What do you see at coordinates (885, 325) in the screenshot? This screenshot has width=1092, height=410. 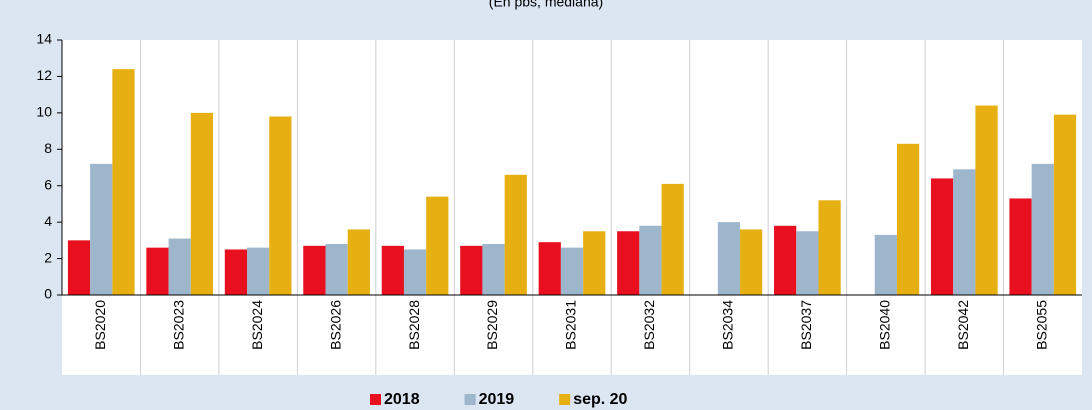 I see `x-tick-label: BS2040` at bounding box center [885, 325].